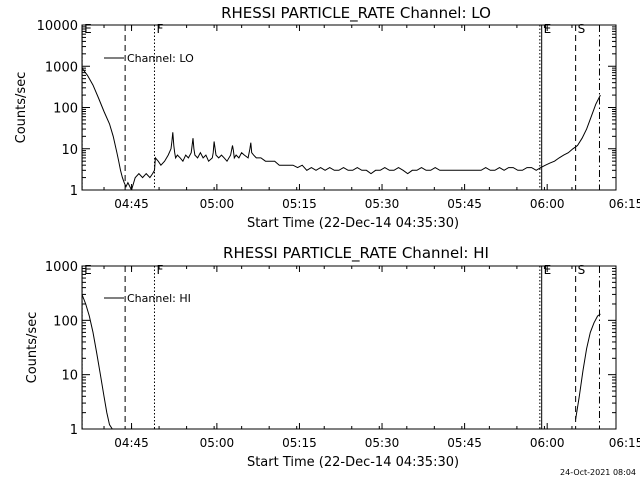 The image size is (640, 484). Describe the element at coordinates (382, 204) in the screenshot. I see `panel-1-x-tick-label: 05:30` at that location.